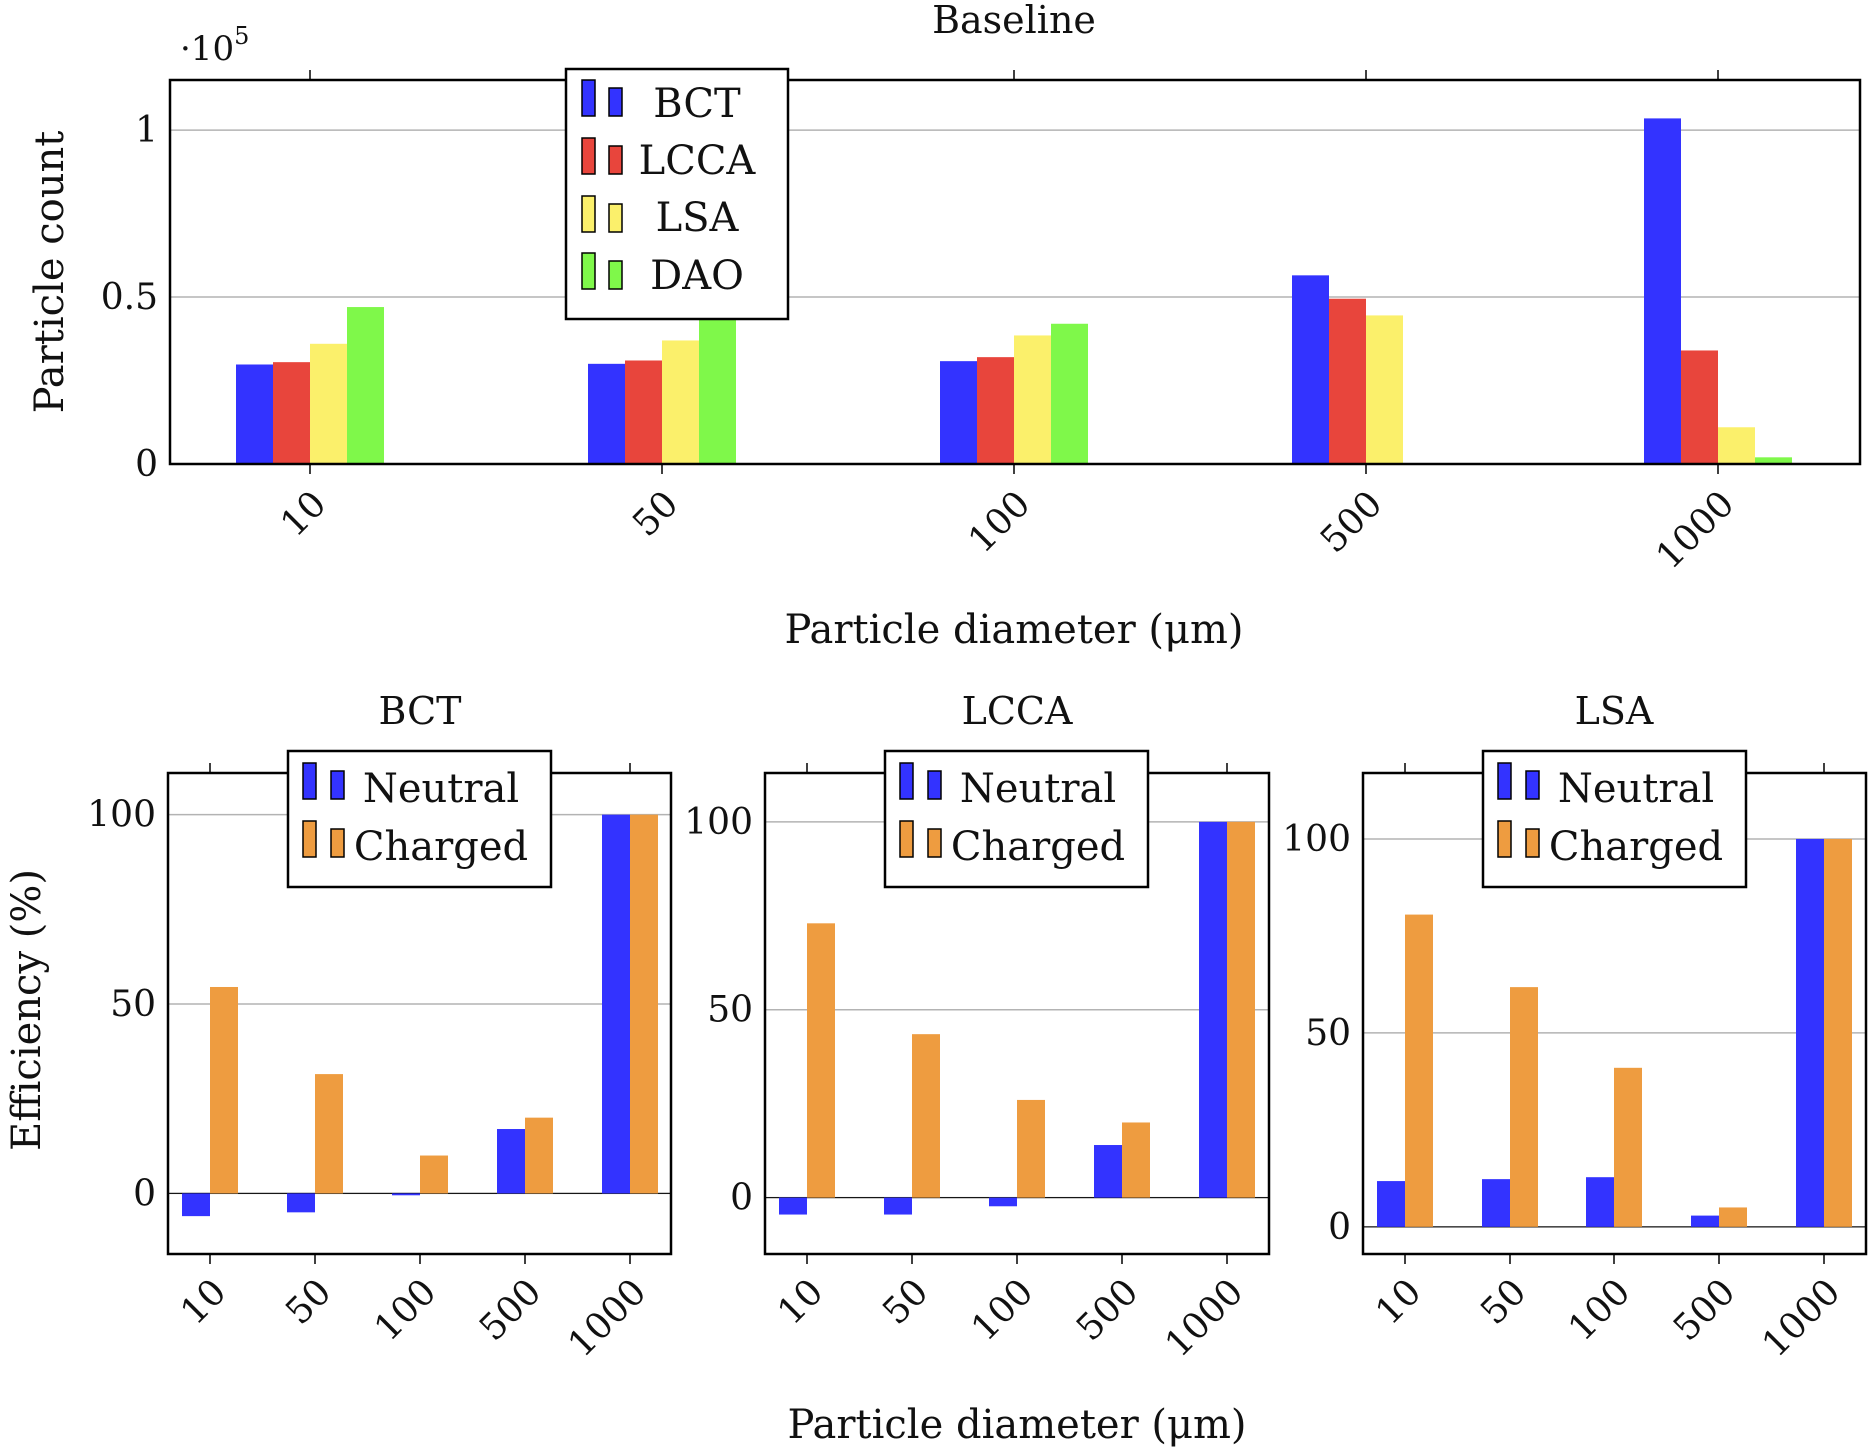 The image size is (1869, 1452). I want to click on baseline-scale-base: ·10, so click(207, 49).